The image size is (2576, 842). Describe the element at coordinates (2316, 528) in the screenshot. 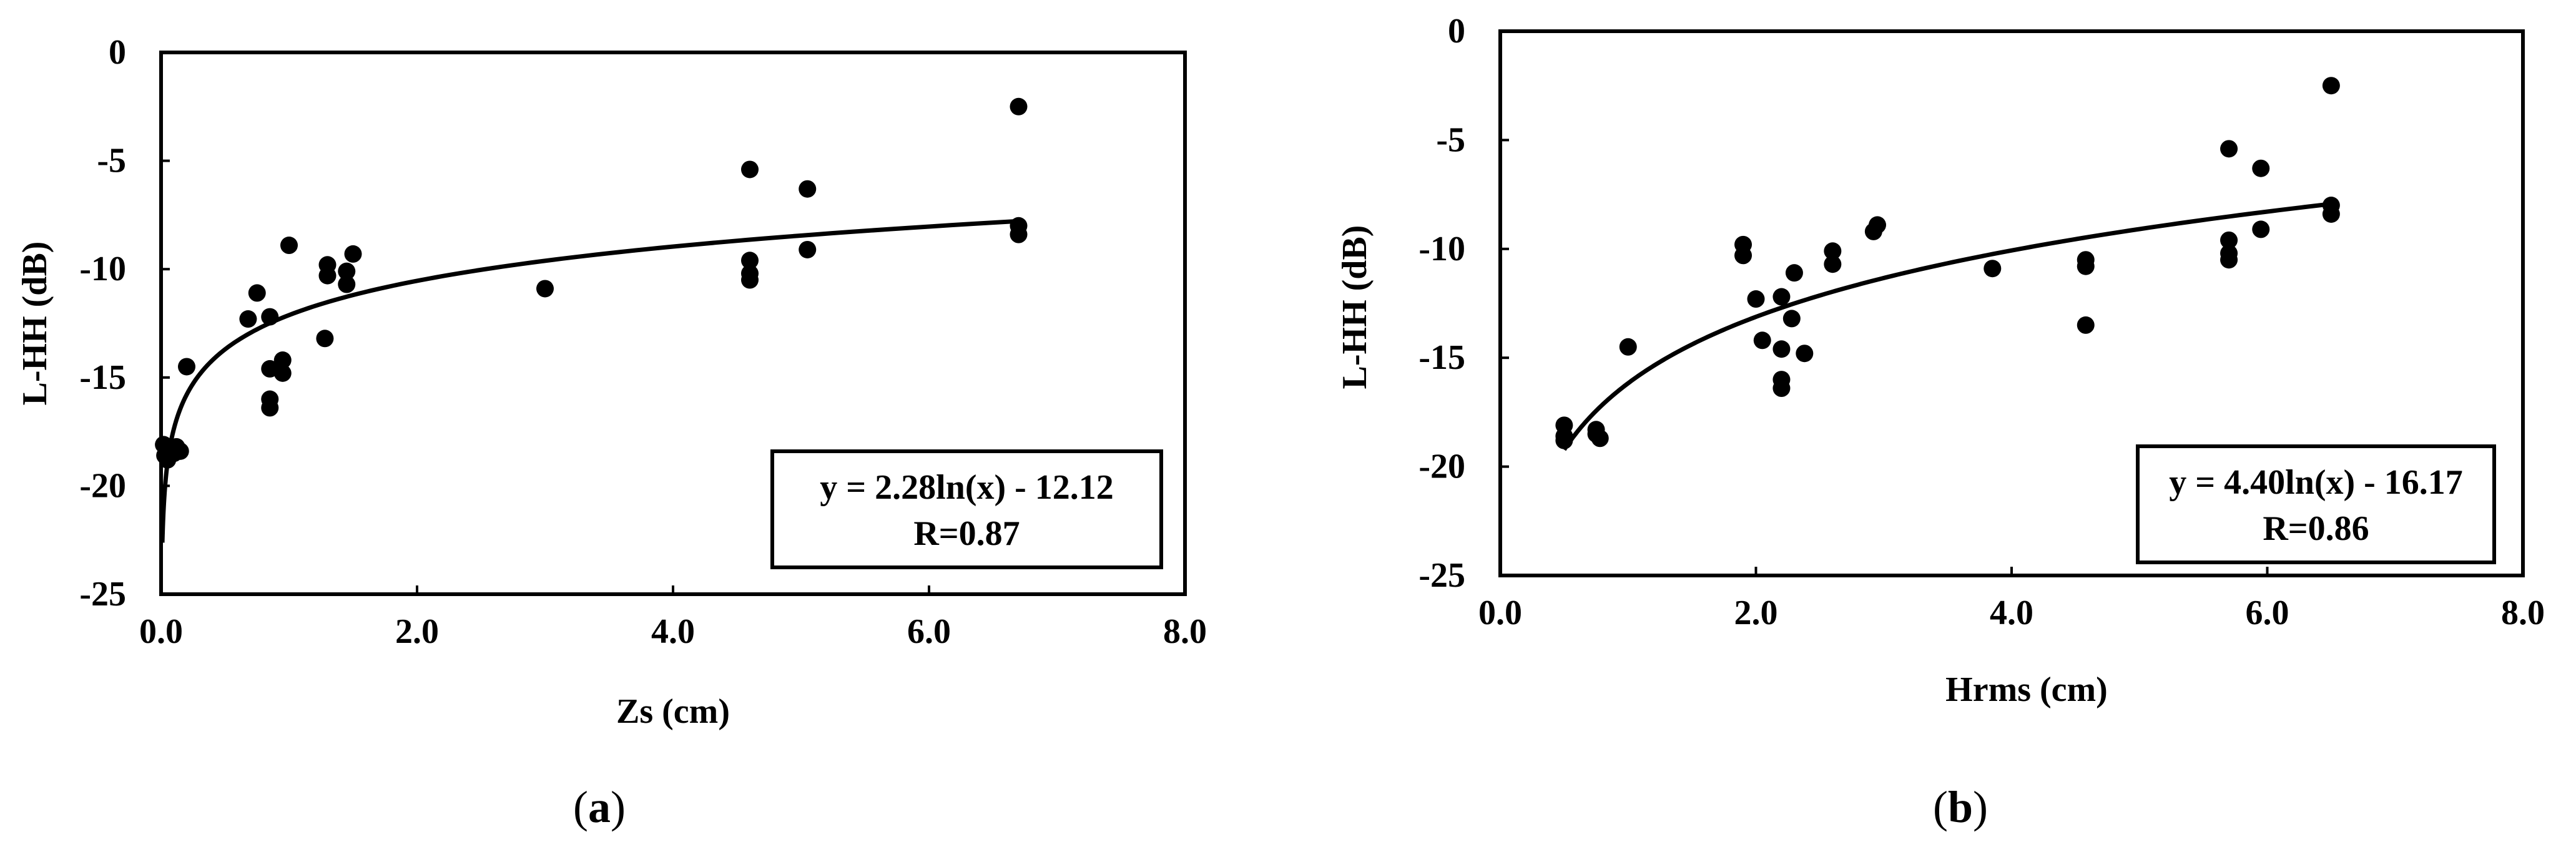

I see `panel-b-r-value-text: R=0.86` at that location.